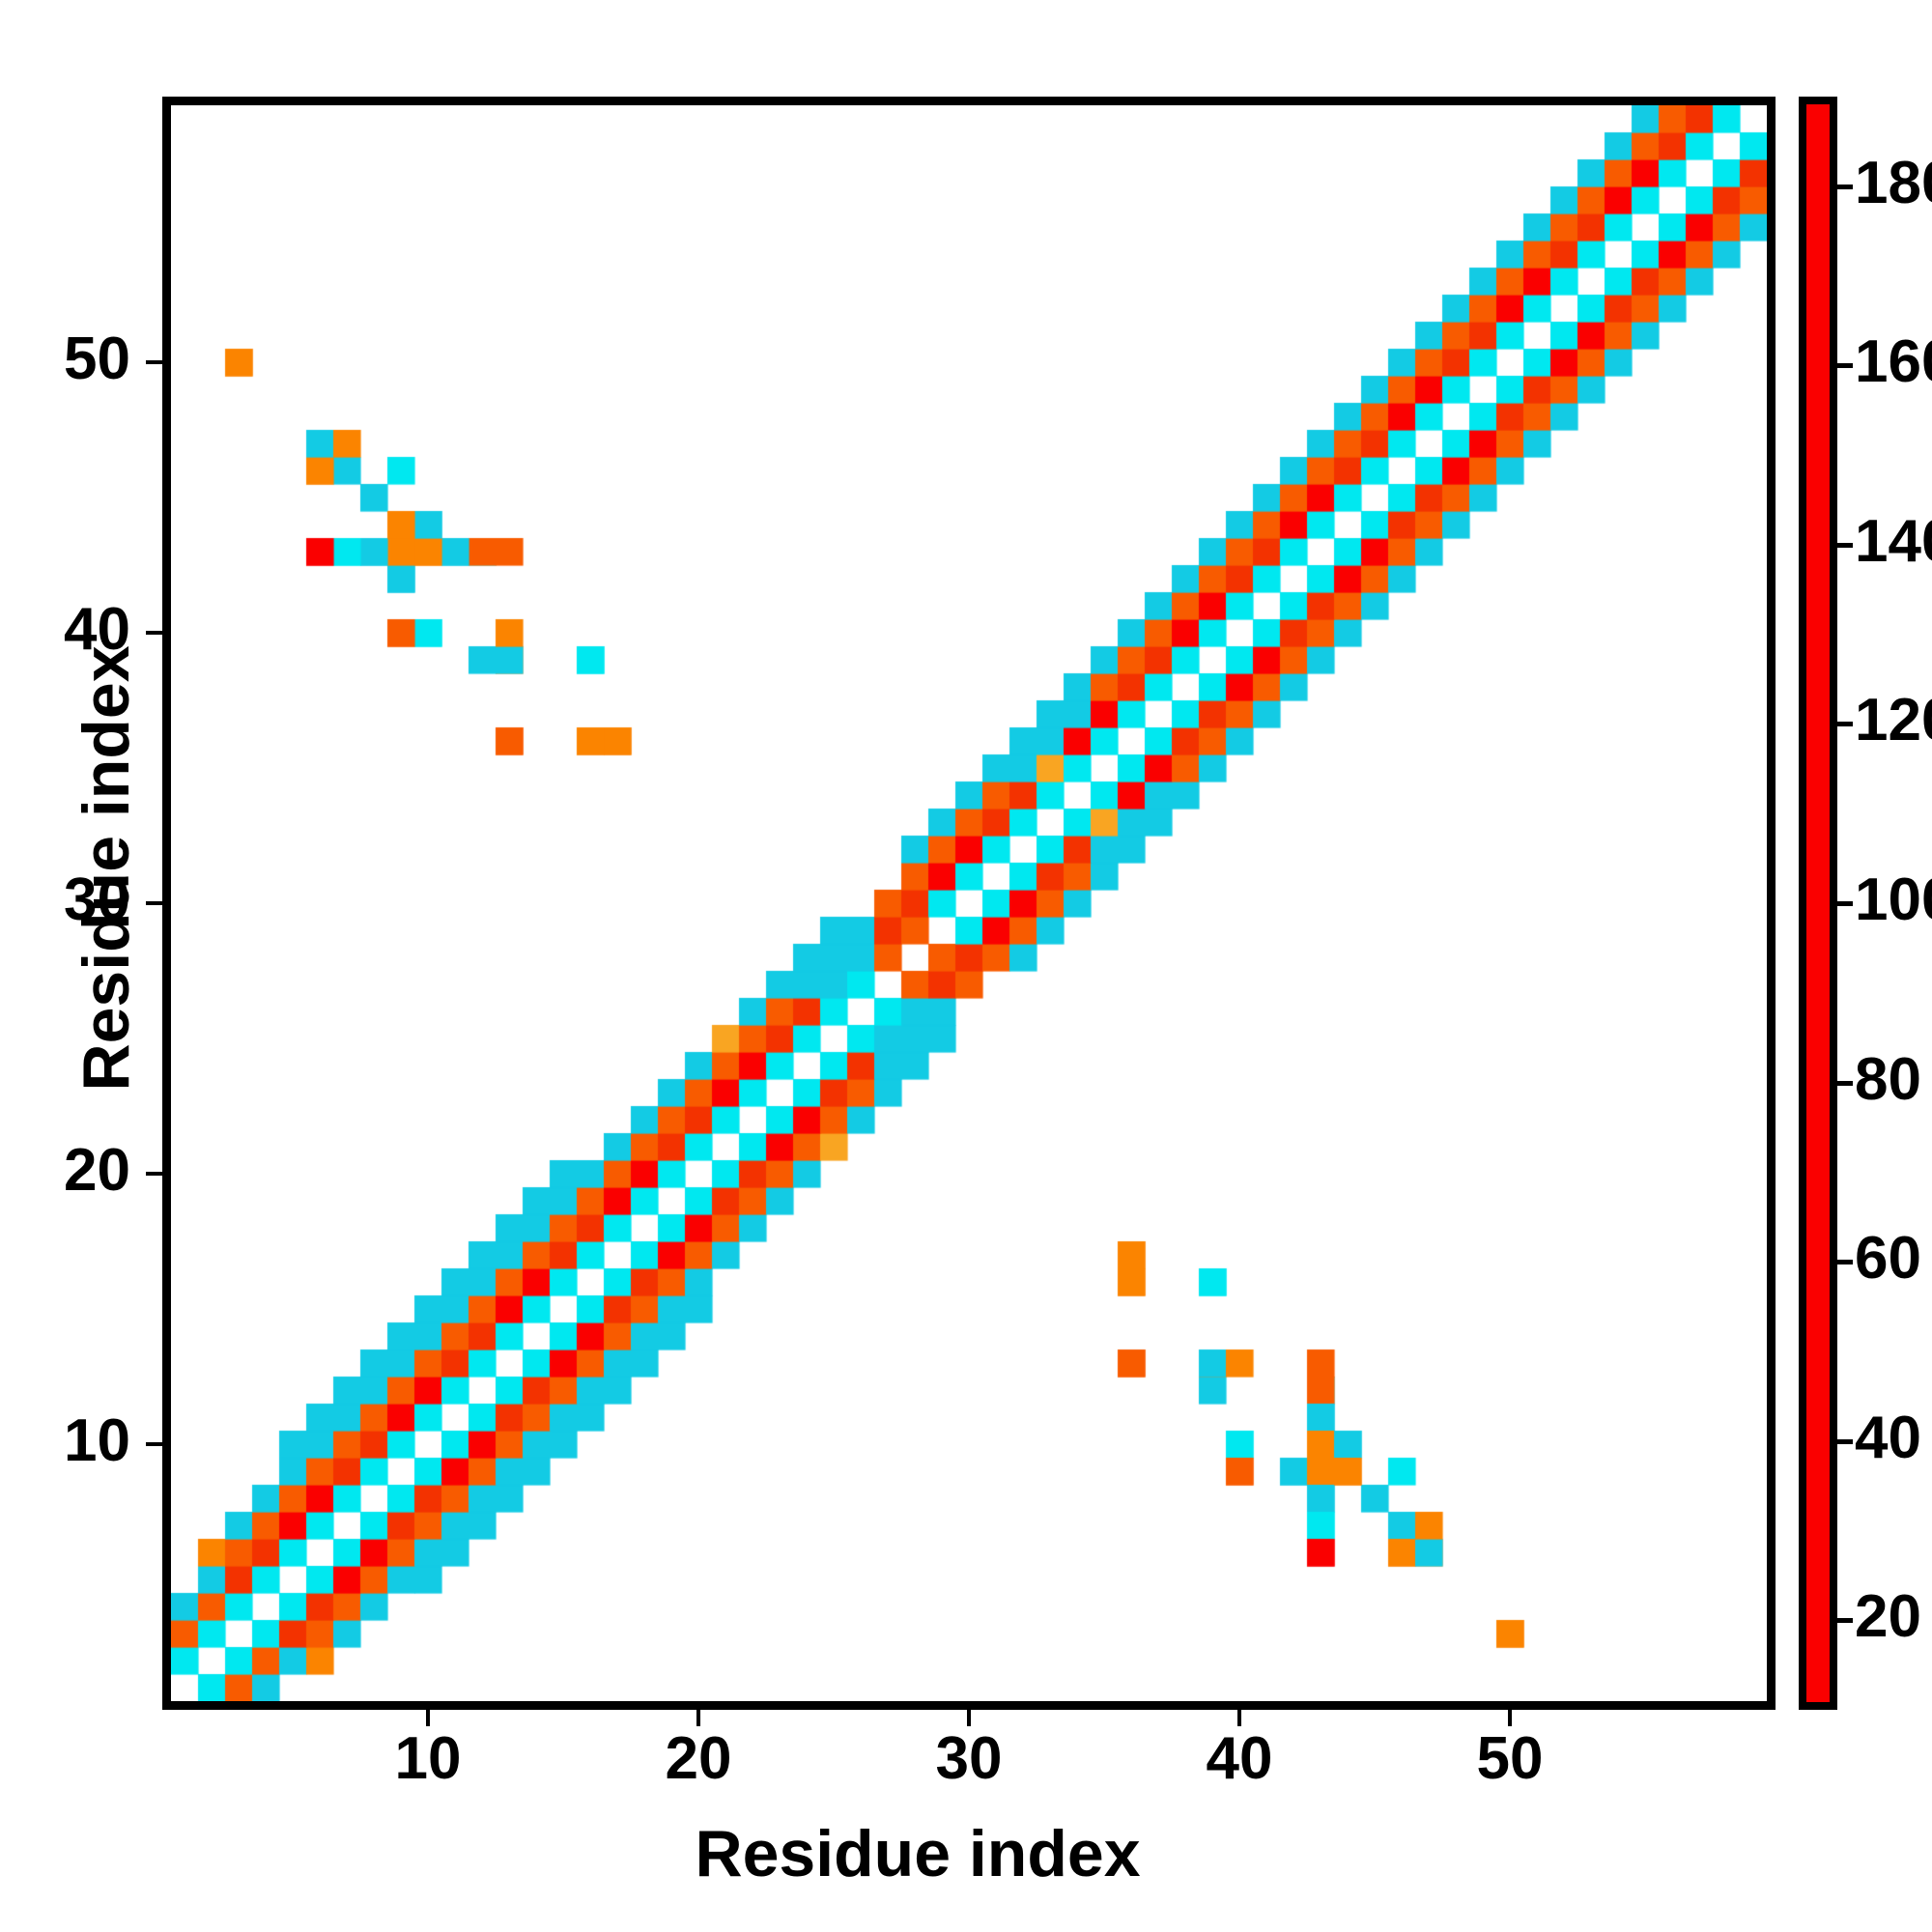 The image size is (1932, 1932). I want to click on x-tick-label-40: 40, so click(1239, 1758).